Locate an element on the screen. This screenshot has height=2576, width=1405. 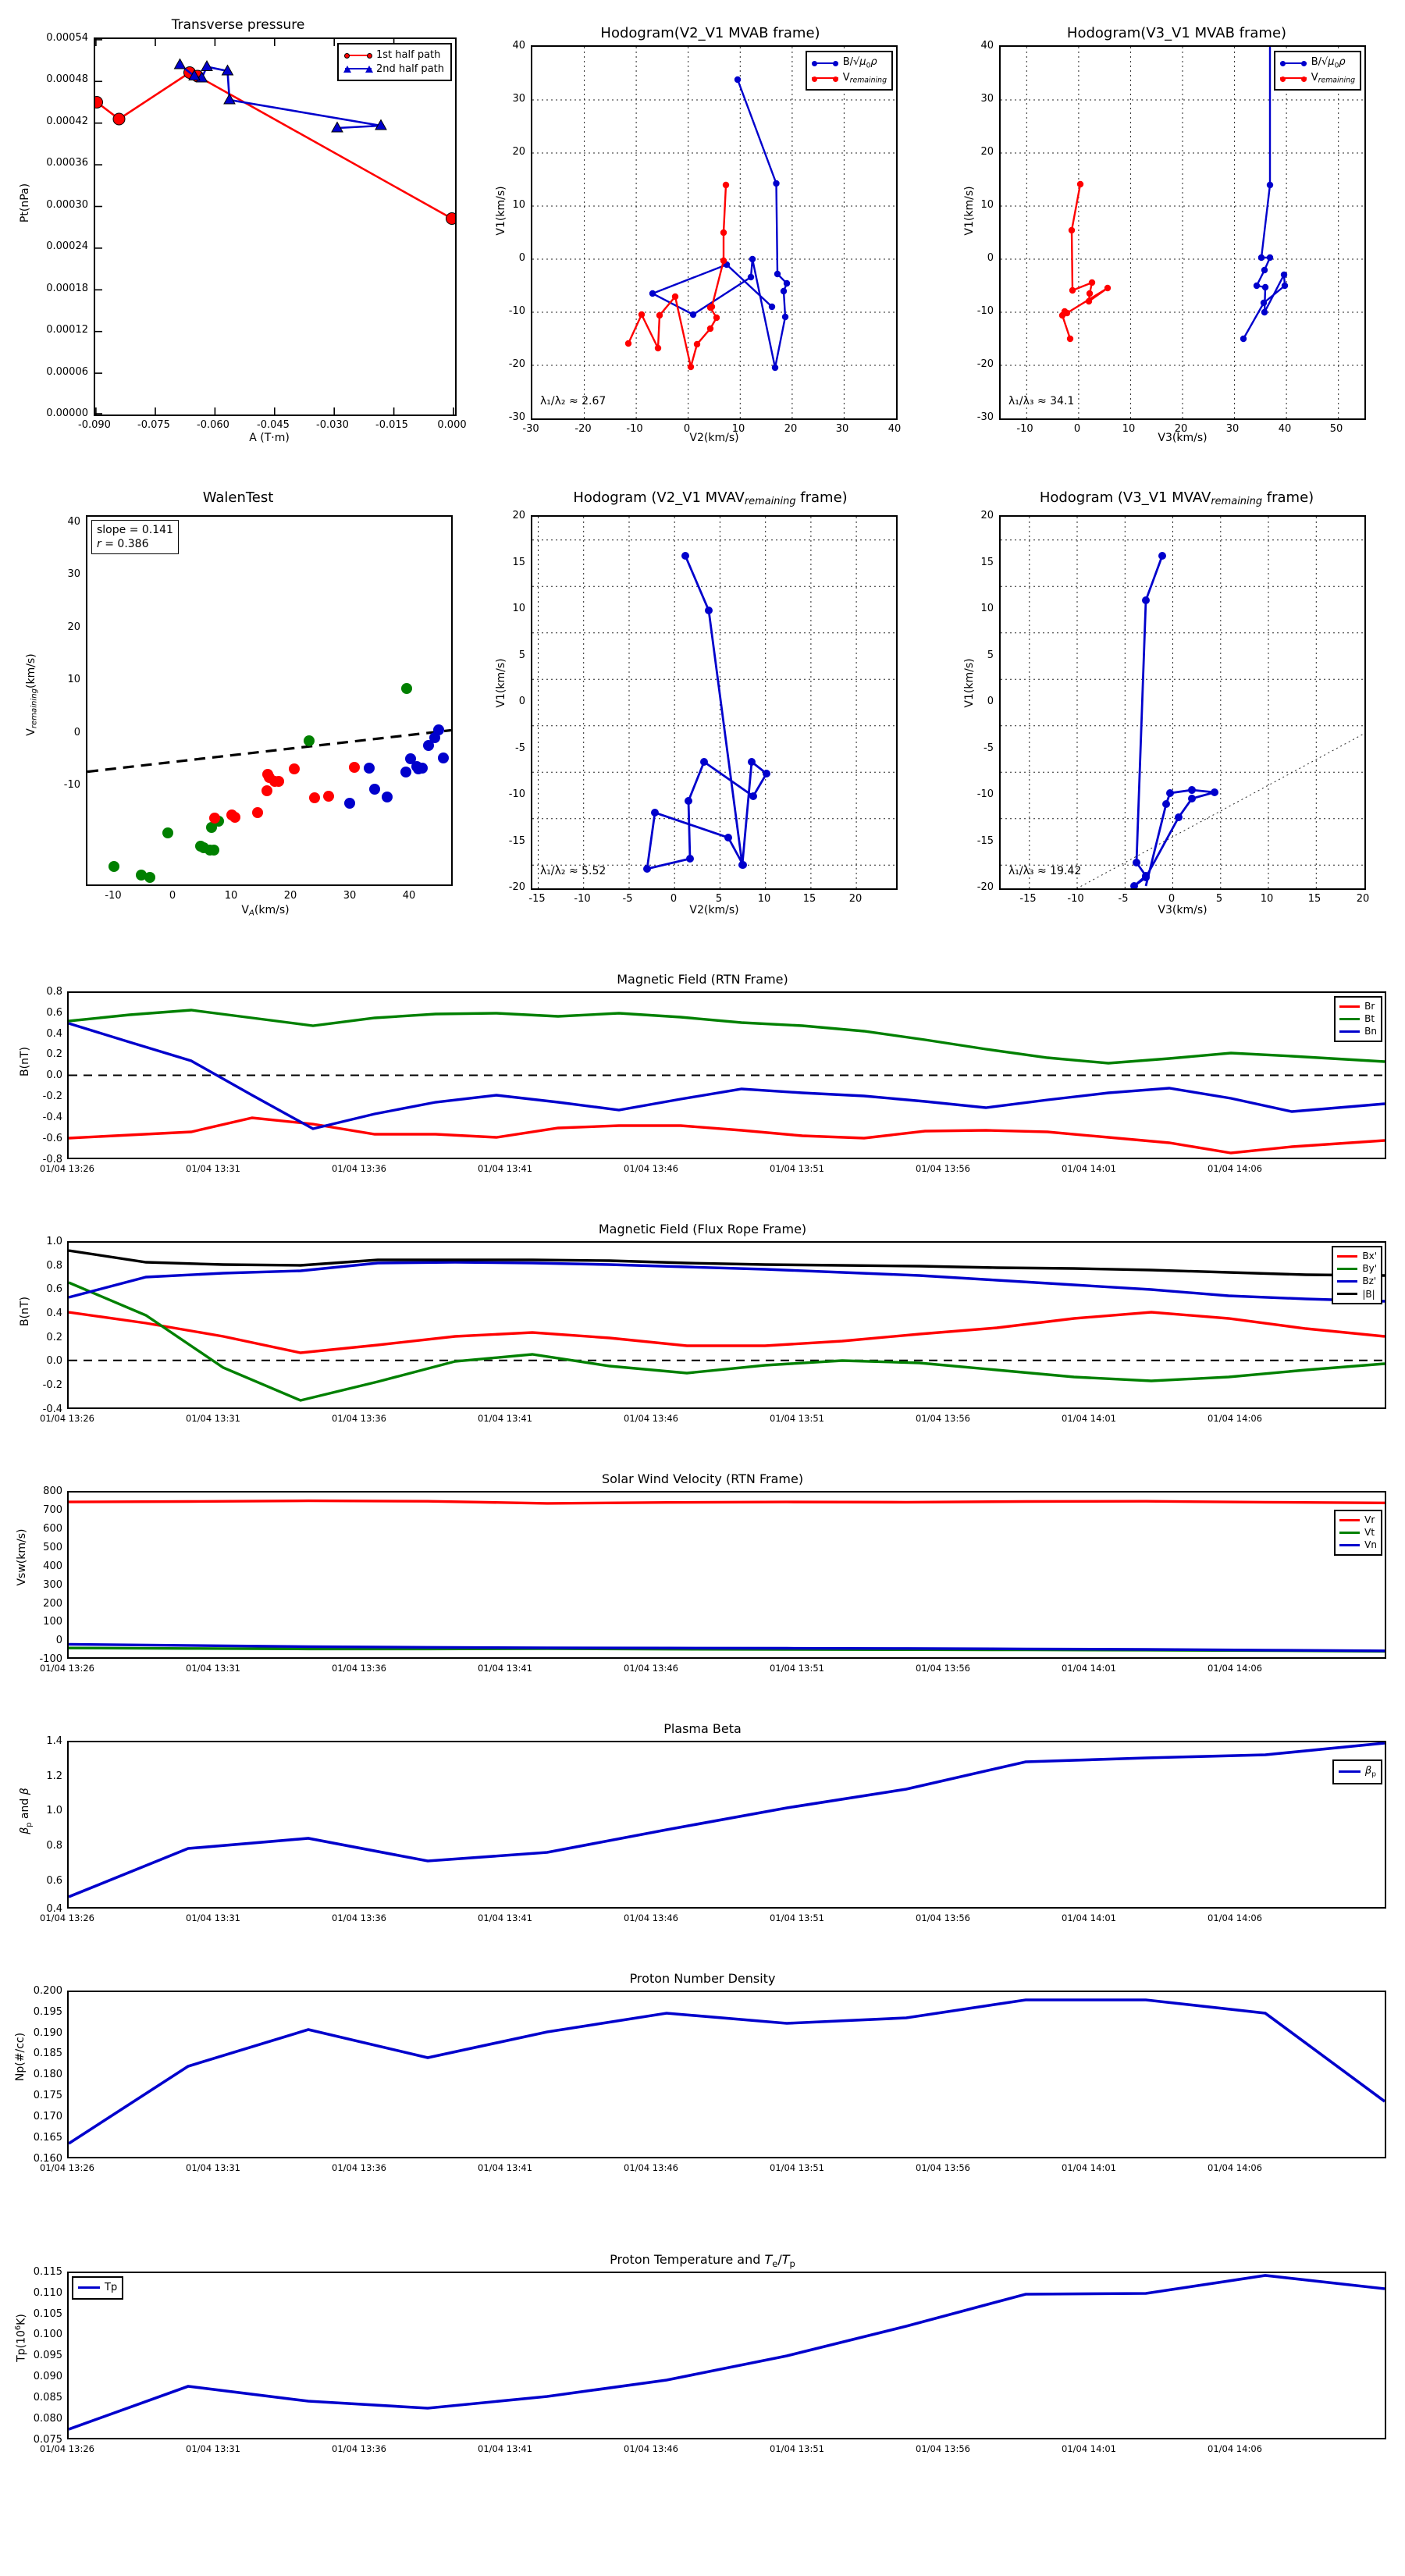
series-trace is located at coordinates (707, 712).